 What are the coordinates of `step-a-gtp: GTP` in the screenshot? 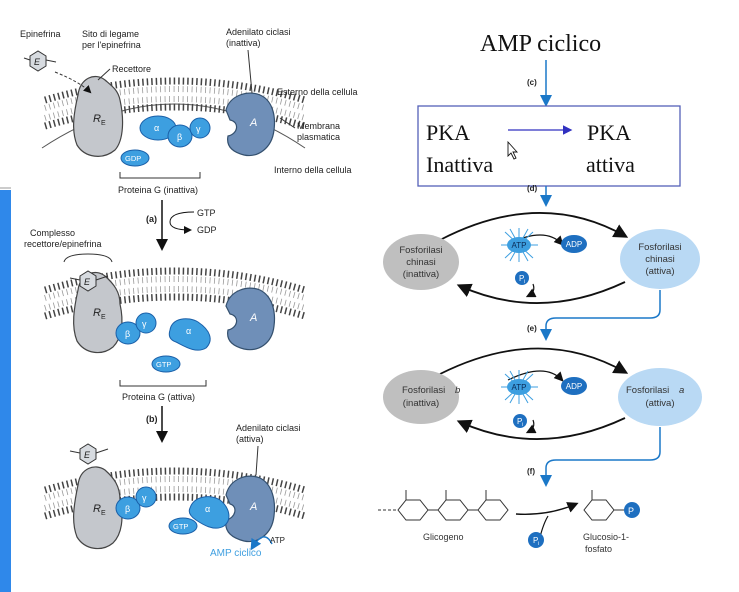 It's located at (206, 213).